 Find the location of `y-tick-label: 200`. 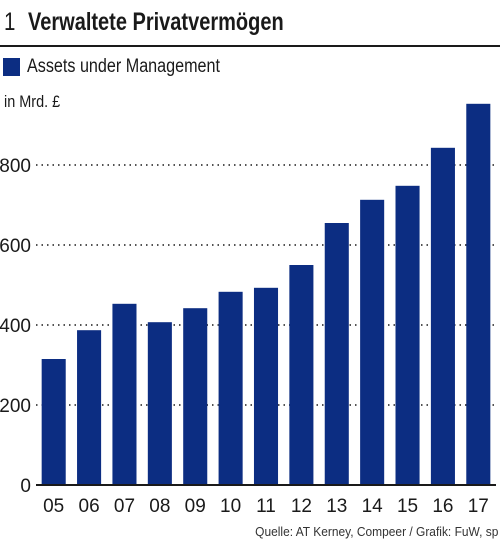

y-tick-label: 200 is located at coordinates (15, 406).